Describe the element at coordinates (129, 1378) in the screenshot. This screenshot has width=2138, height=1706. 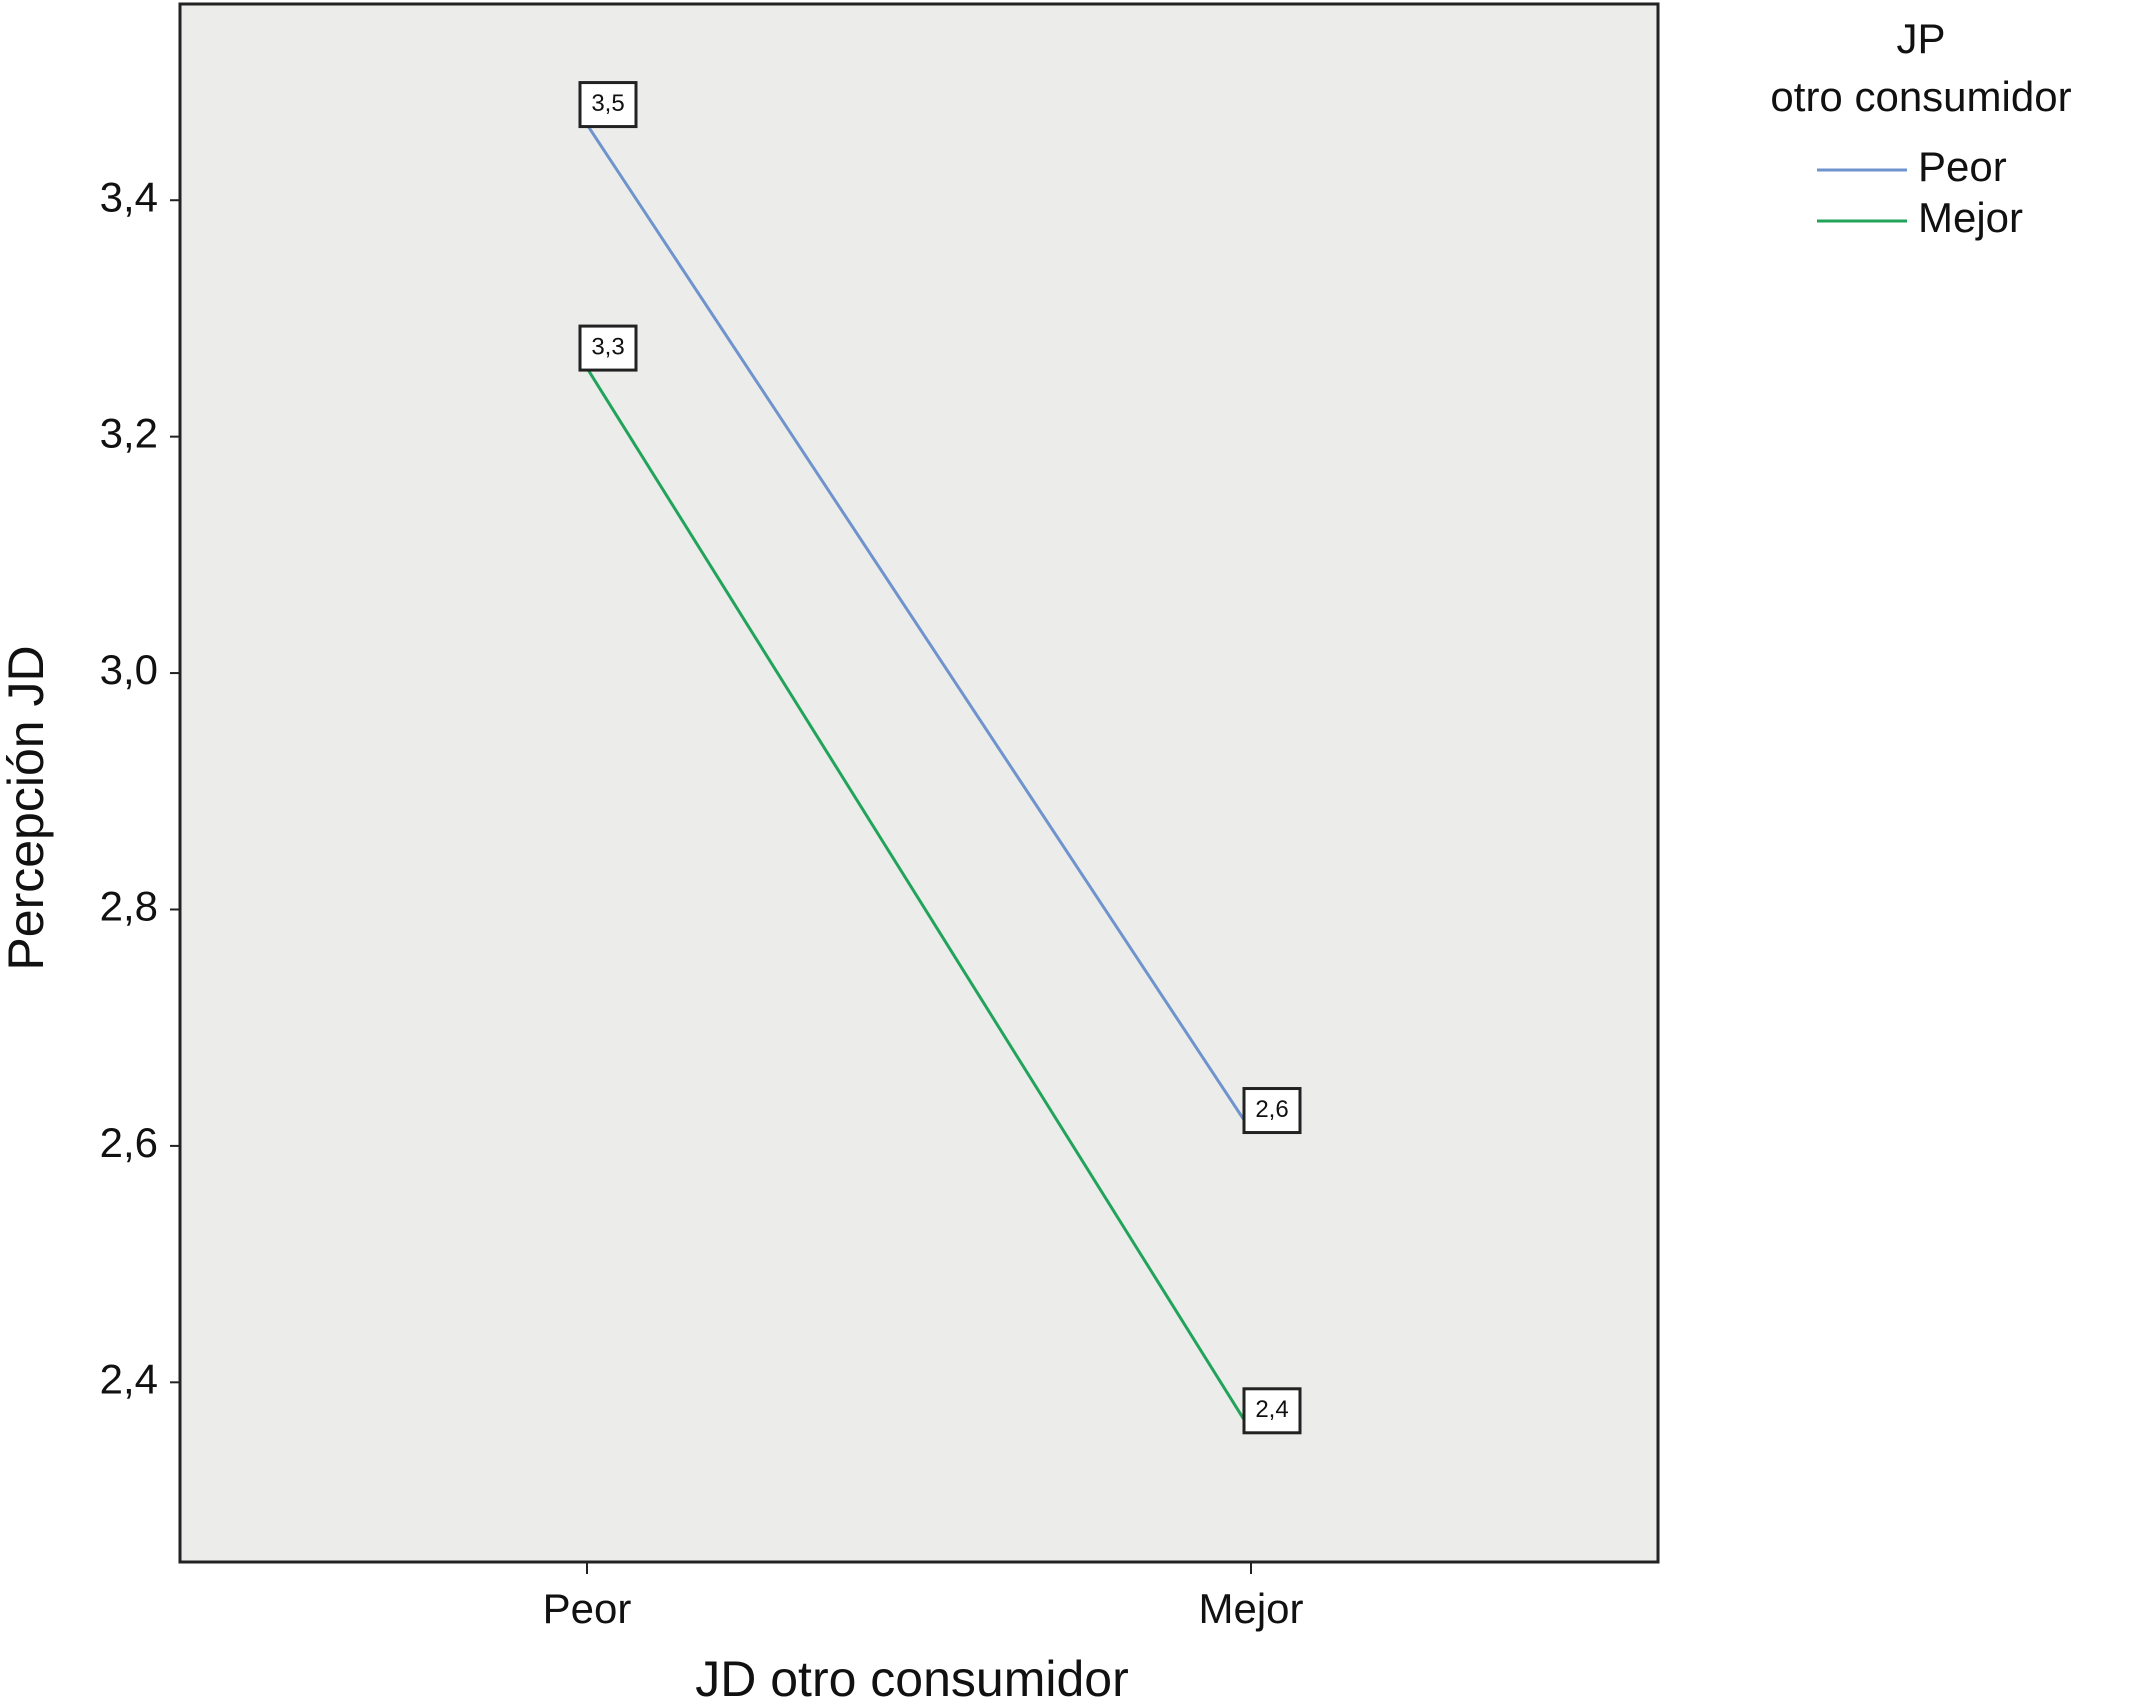
I see `y-tick-label: 2,4` at that location.